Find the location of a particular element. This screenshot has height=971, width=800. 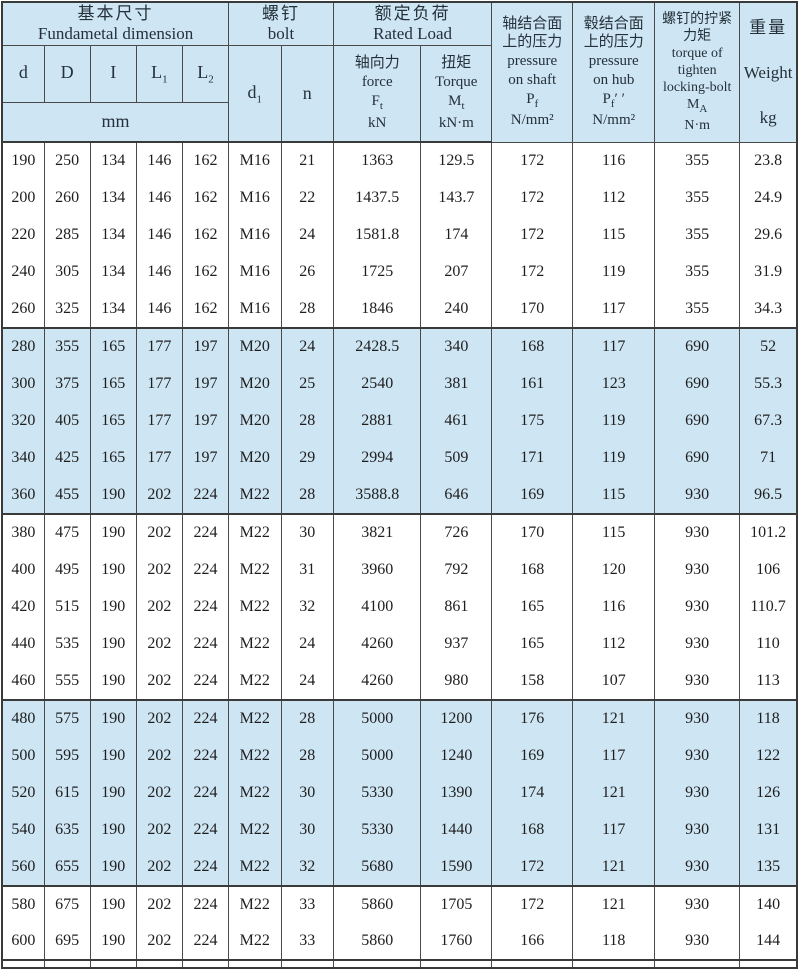

force-unit: kN is located at coordinates (377, 122).